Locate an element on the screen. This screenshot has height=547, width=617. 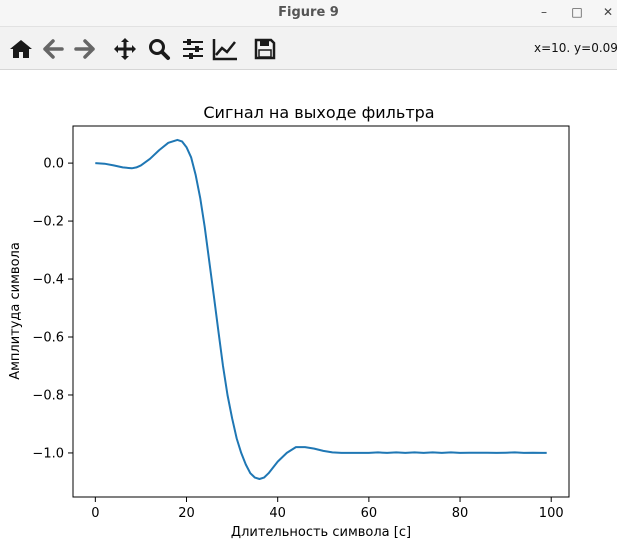
x-axis-label: Длительность символа [с] is located at coordinates (321, 532).